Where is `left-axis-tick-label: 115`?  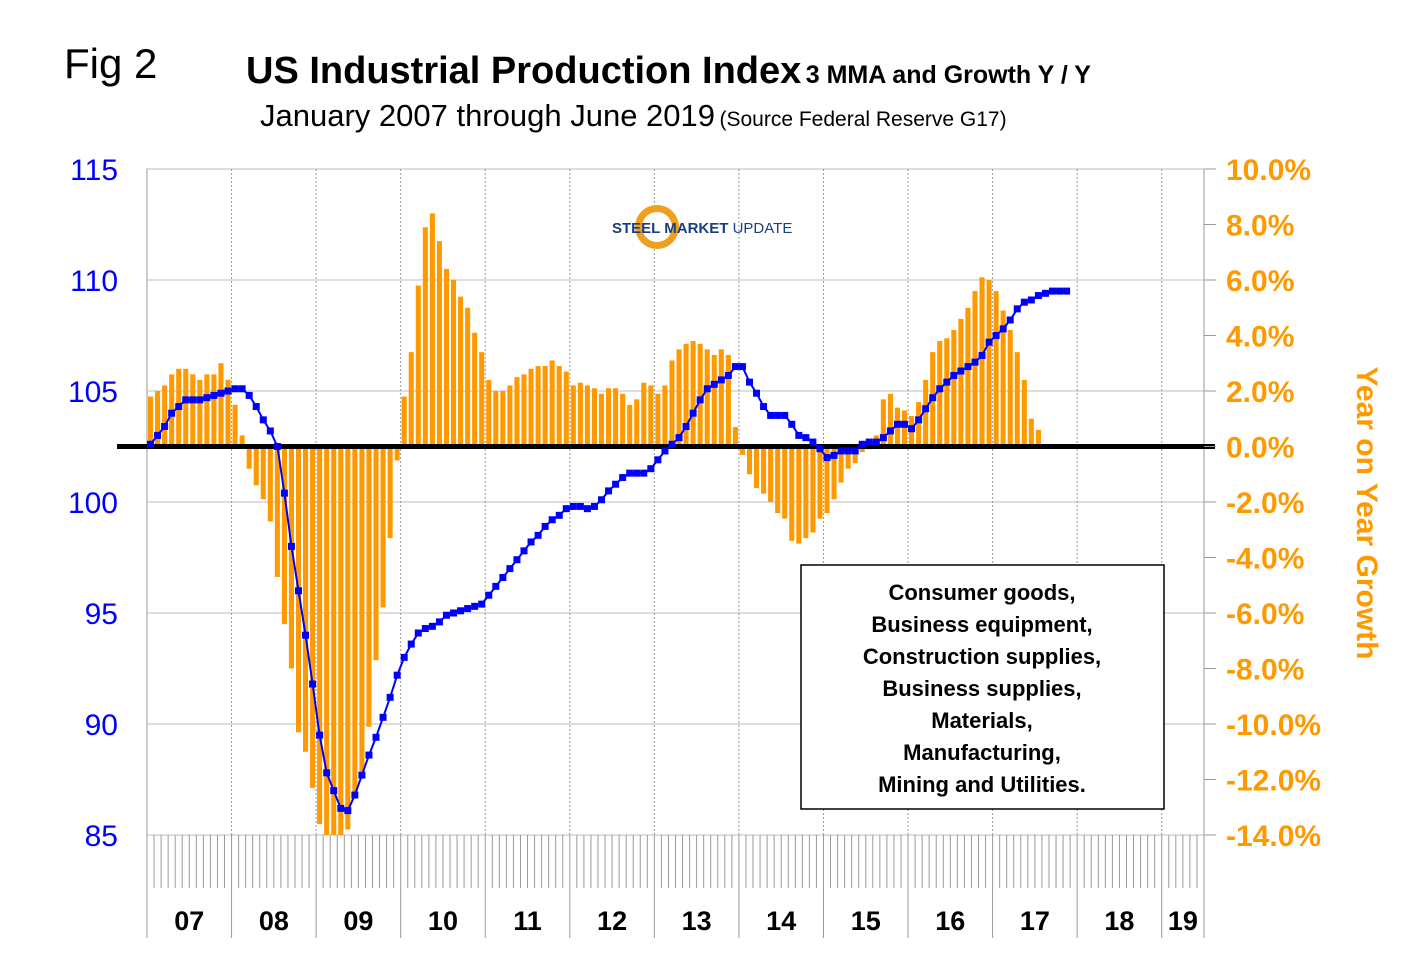
left-axis-tick-label: 115 is located at coordinates (94, 170).